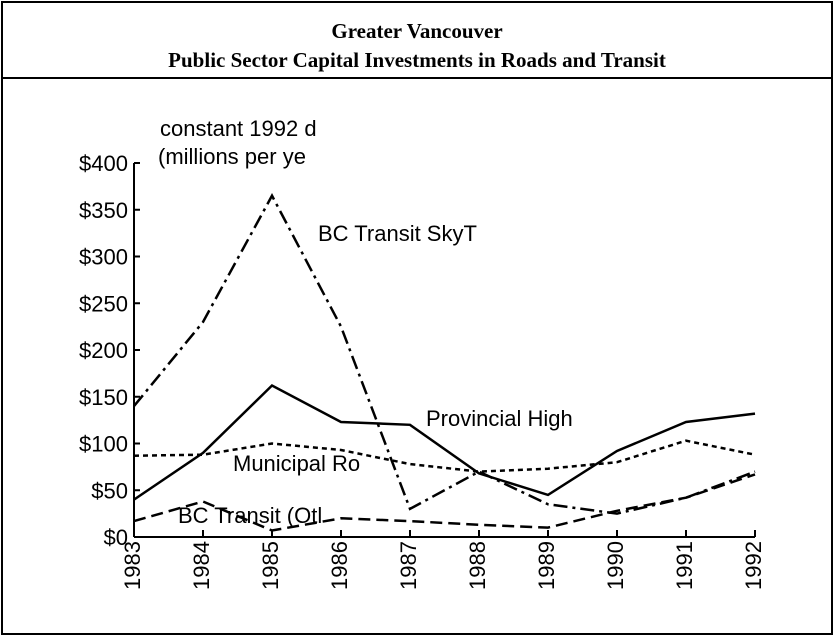  What do you see at coordinates (753, 565) in the screenshot?
I see `x-tick-label: 1992` at bounding box center [753, 565].